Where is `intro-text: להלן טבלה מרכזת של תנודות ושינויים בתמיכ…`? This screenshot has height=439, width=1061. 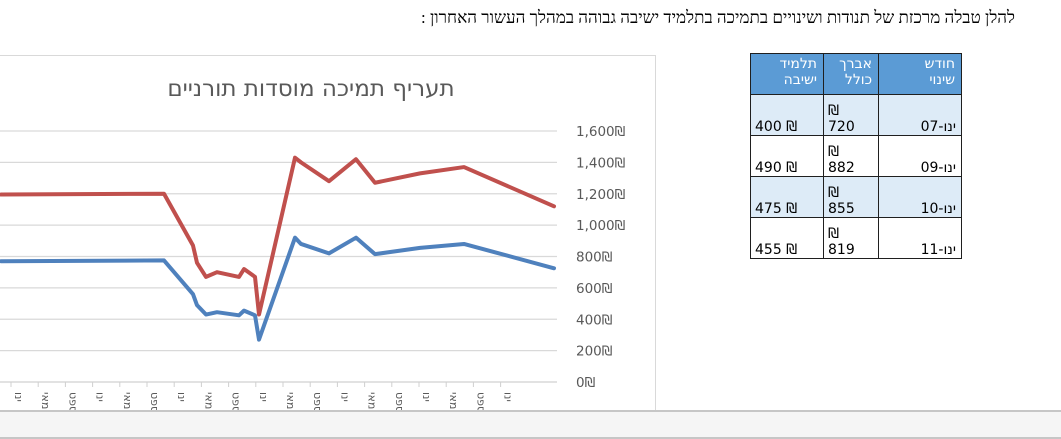
intro-text: להלן טבלה מרכזת של תנודות ושינויים בתמיכ… is located at coordinates (718, 17).